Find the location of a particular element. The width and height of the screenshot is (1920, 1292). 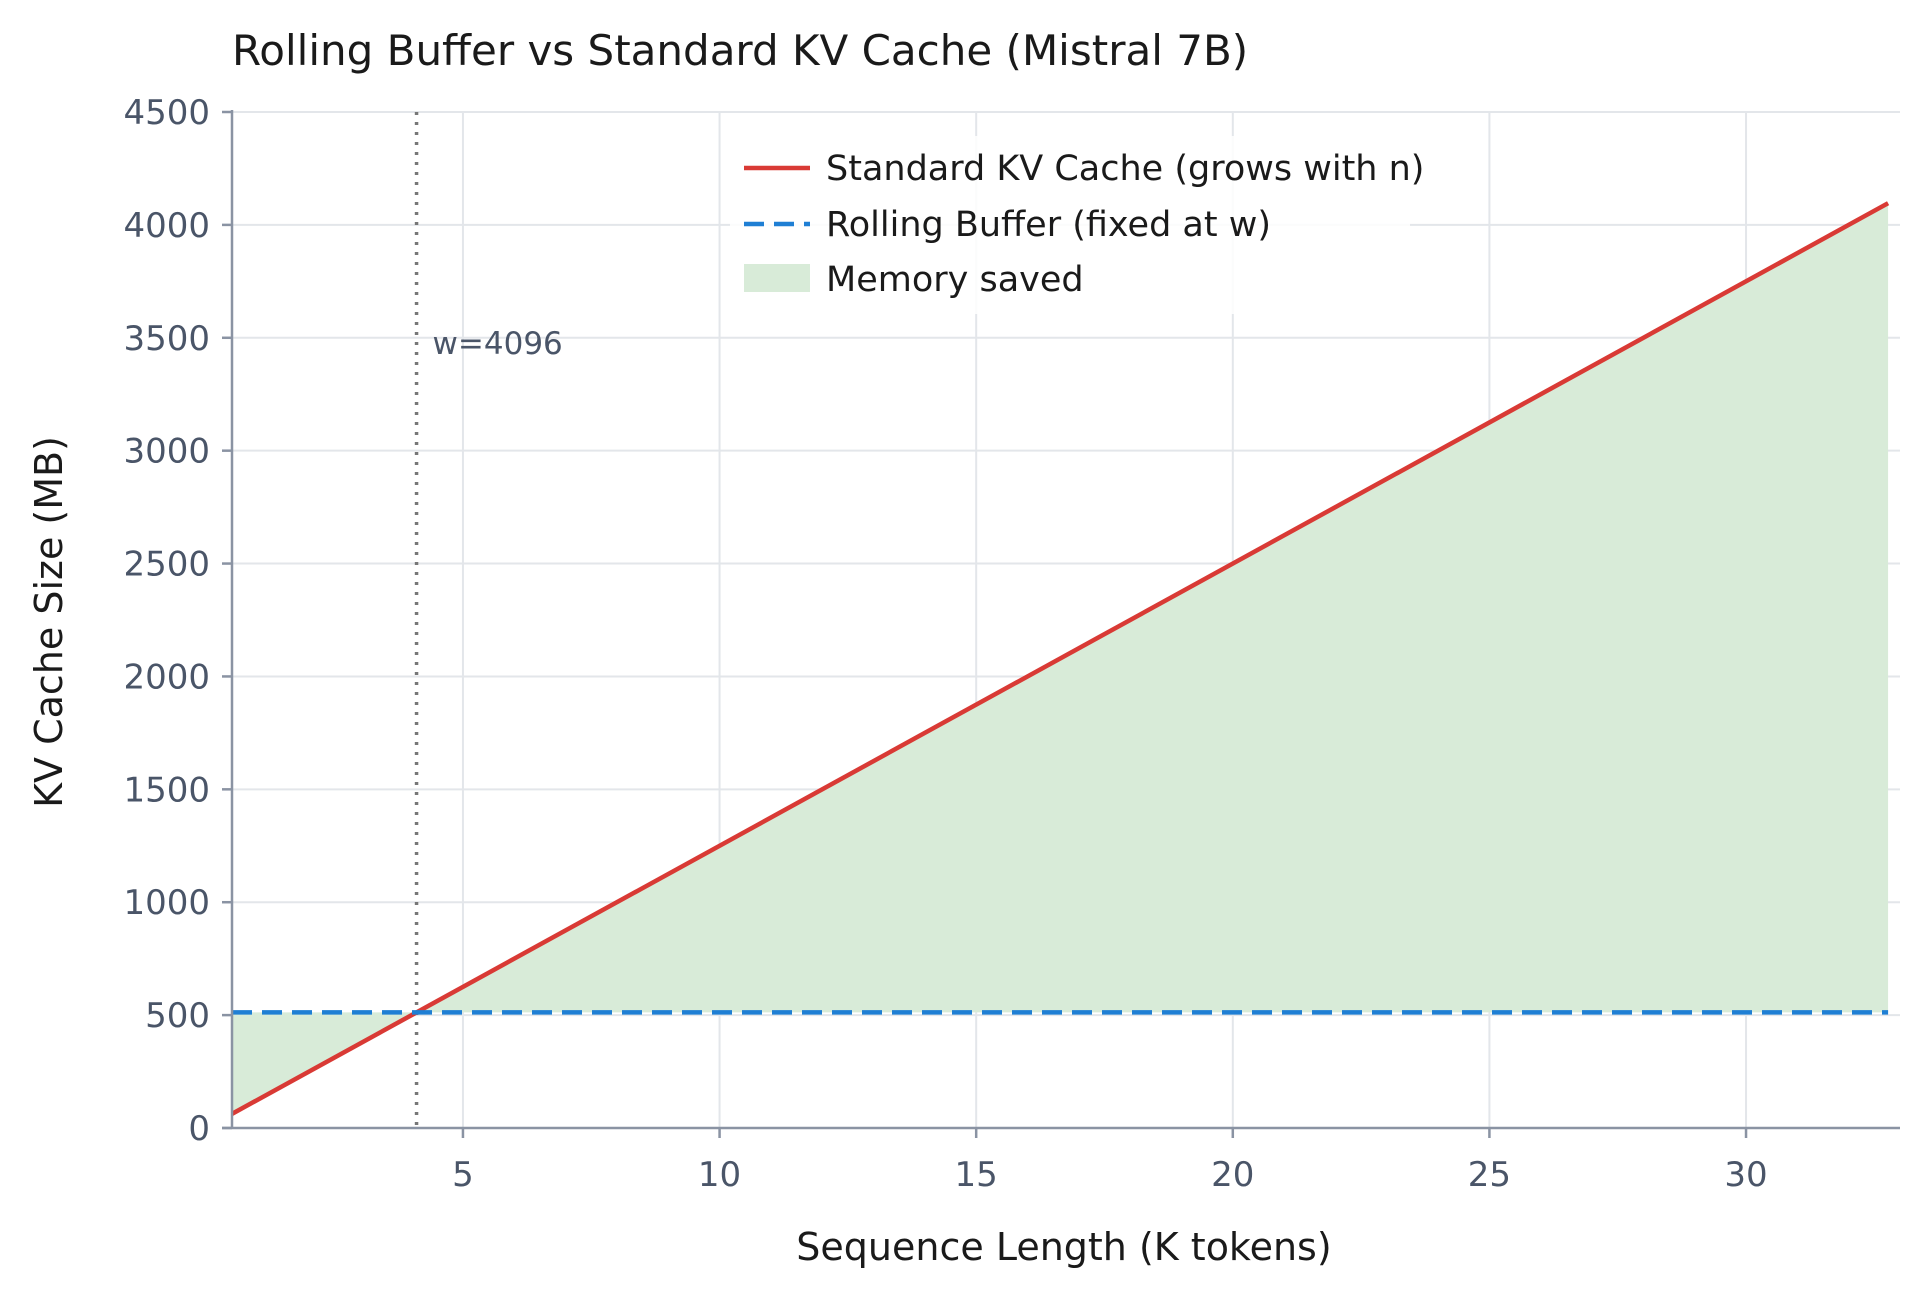

y-axis-label: KV Cache Size (MB) is located at coordinates (49, 622).